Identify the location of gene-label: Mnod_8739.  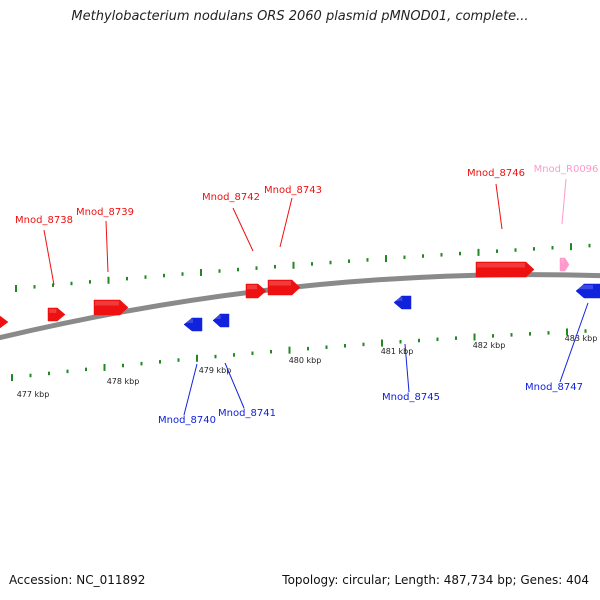
(105, 212).